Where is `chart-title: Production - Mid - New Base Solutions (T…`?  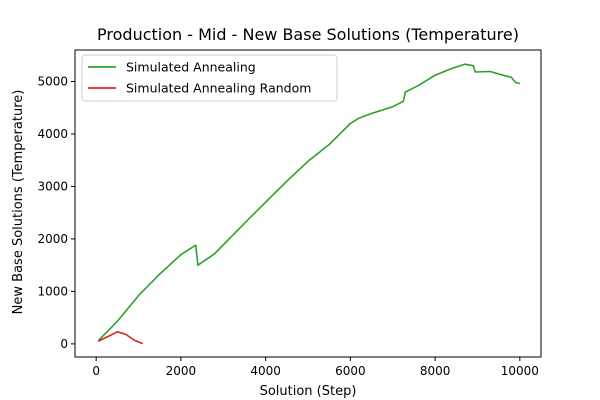
chart-title: Production - Mid - New Base Solutions (T… is located at coordinates (308, 34).